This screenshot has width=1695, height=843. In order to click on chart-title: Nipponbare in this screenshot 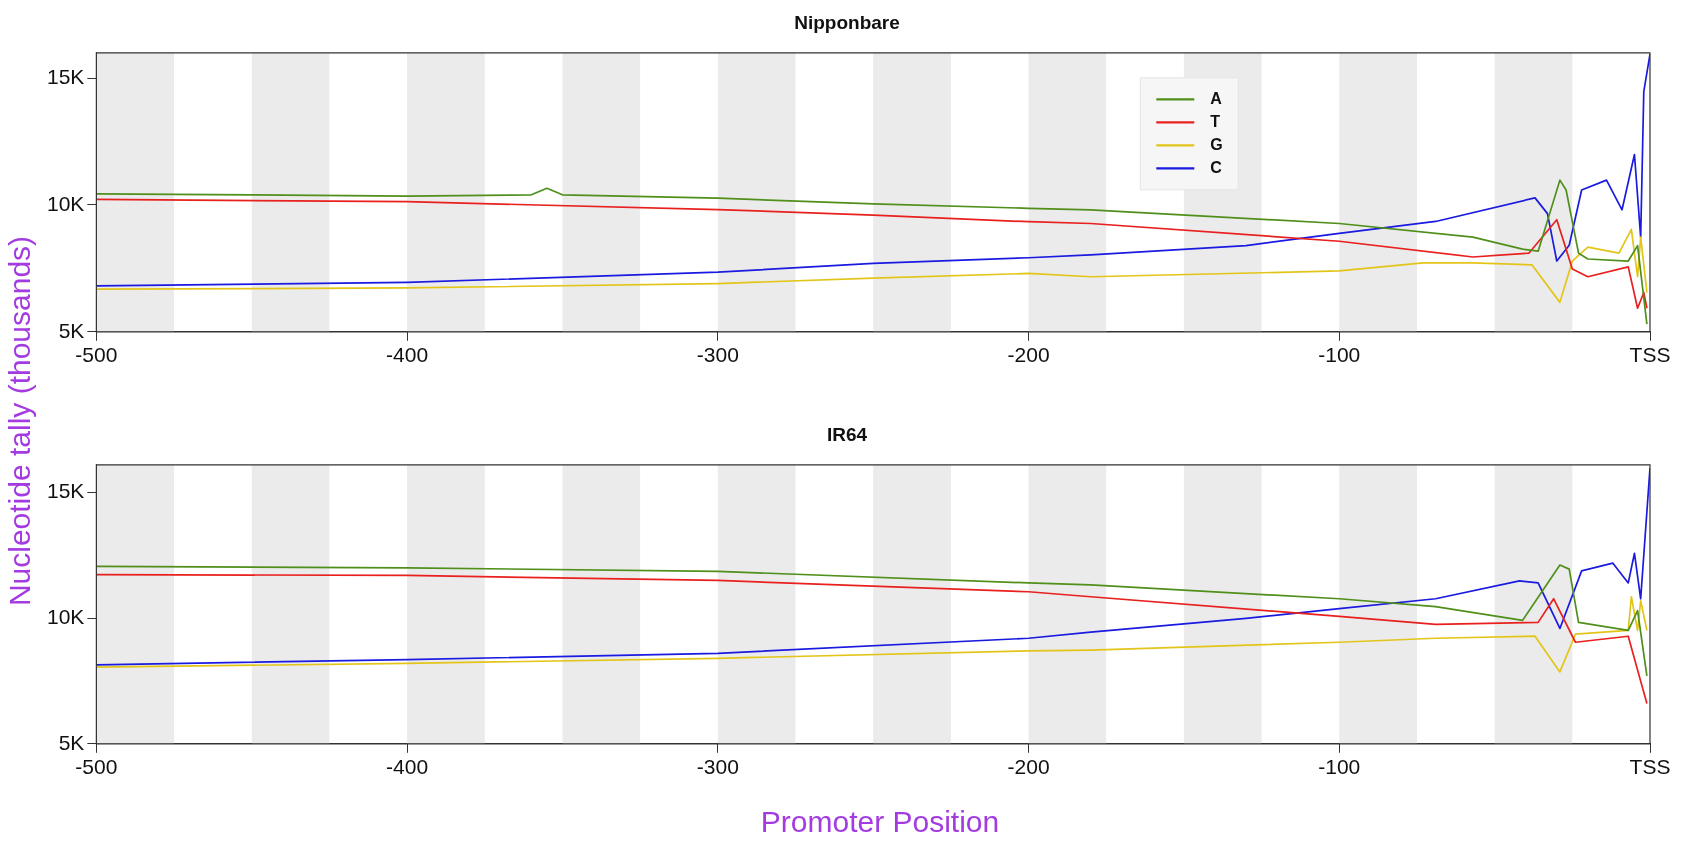, I will do `click(847, 22)`.